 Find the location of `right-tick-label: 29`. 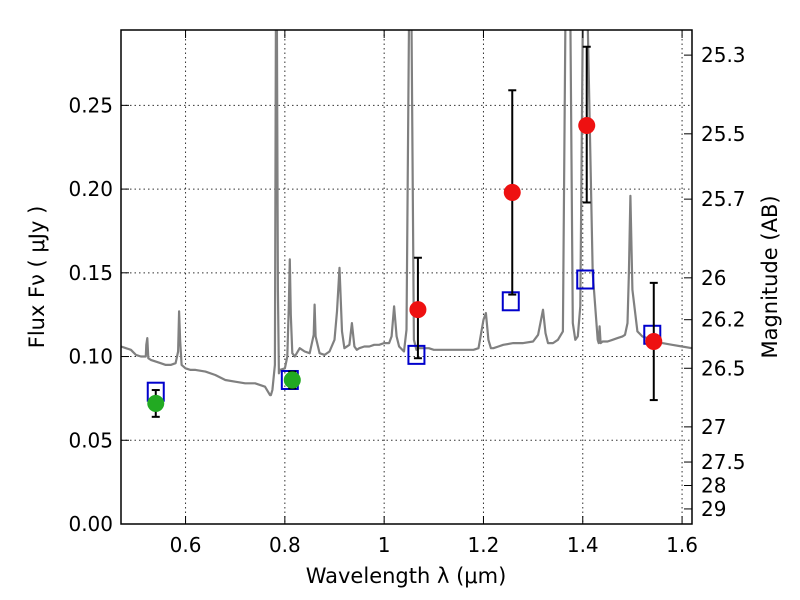

right-tick-label: 29 is located at coordinates (713, 509).